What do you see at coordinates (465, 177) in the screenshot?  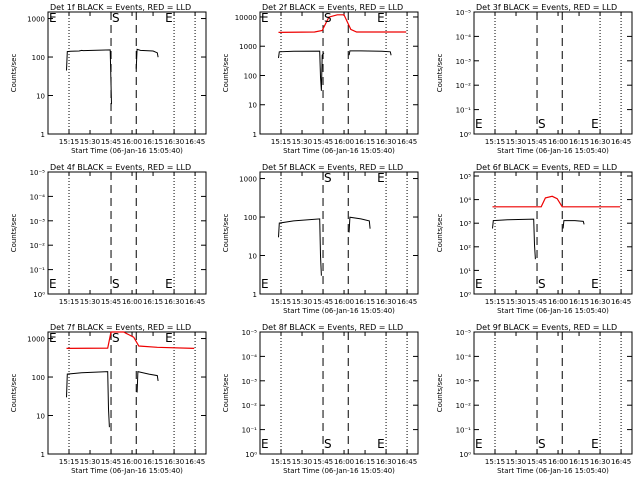 I see `y-tick-label: 10⁵` at bounding box center [465, 177].